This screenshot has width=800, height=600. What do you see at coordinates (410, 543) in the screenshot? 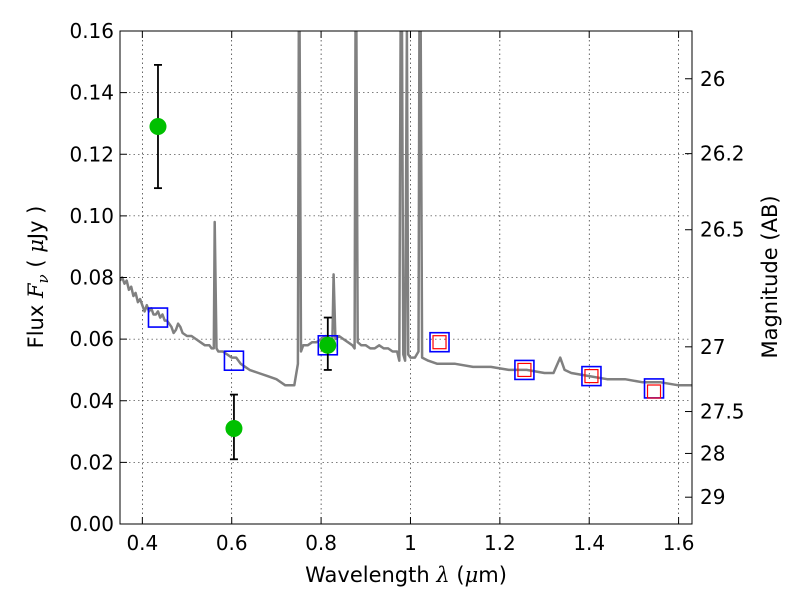
I see `x-tick-label: 1` at bounding box center [410, 543].